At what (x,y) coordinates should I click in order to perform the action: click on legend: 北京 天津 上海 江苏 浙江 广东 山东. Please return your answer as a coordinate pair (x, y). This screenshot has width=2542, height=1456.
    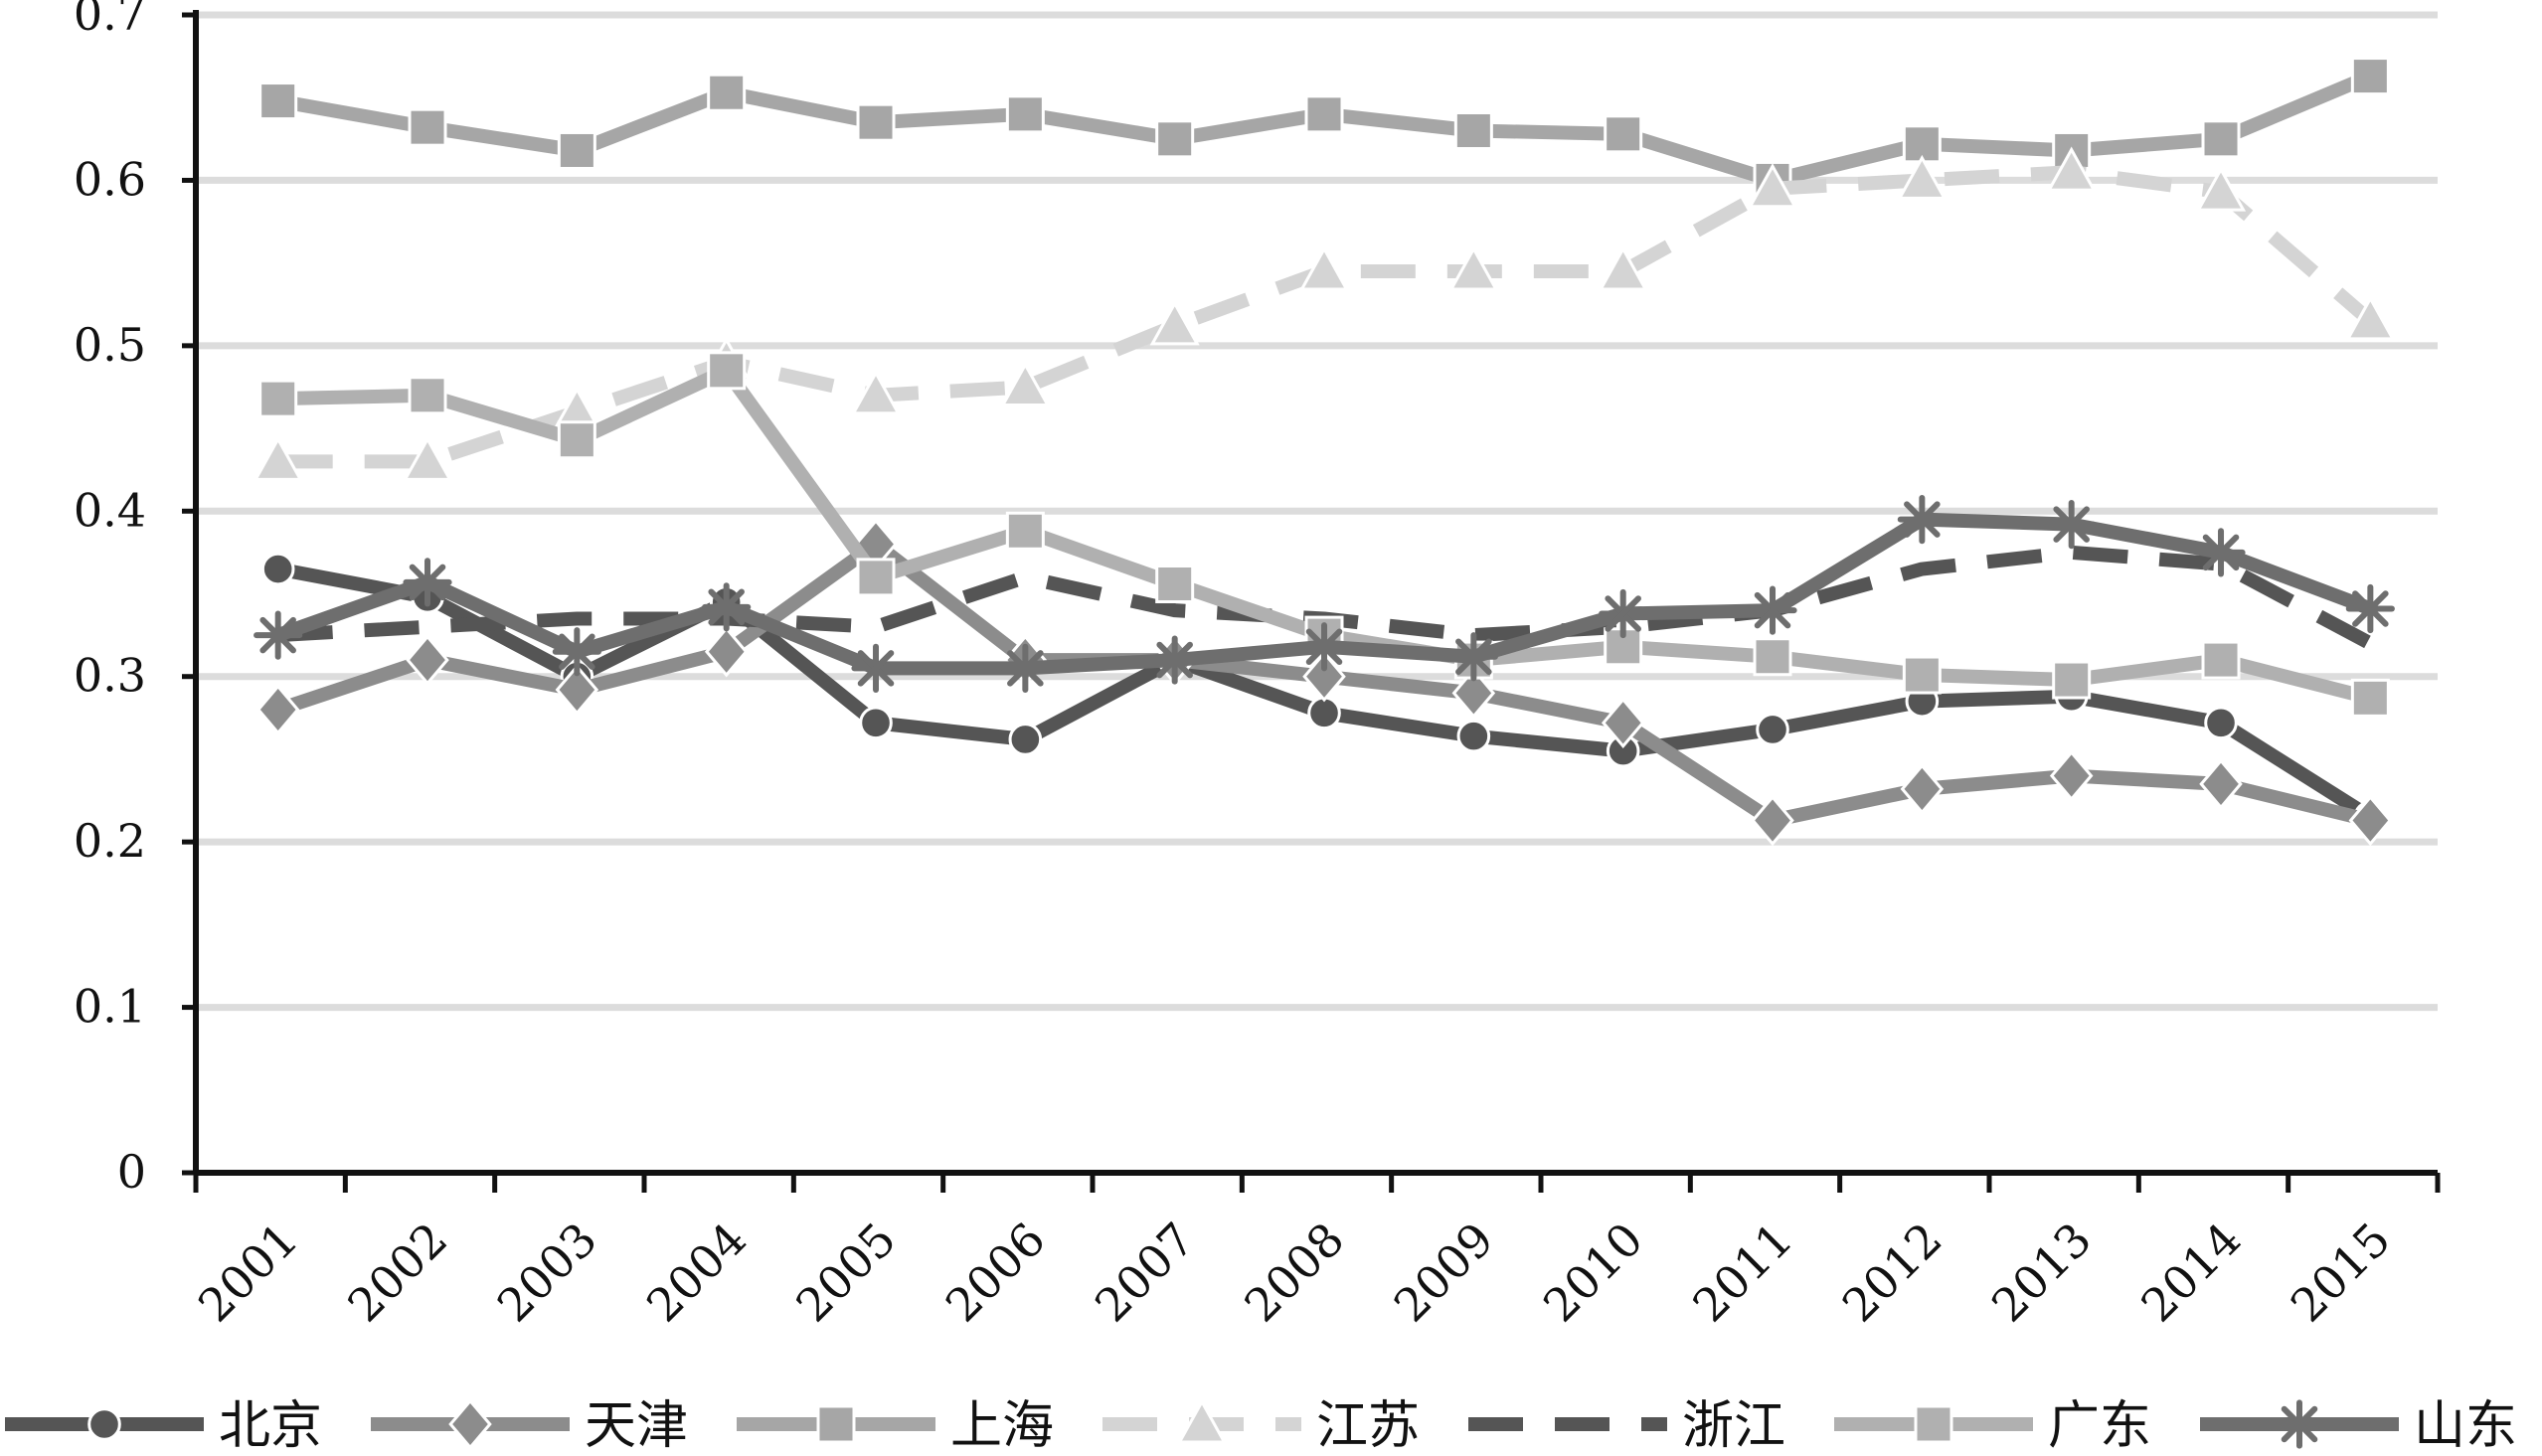
    Looking at the image, I should click on (1261, 1426).